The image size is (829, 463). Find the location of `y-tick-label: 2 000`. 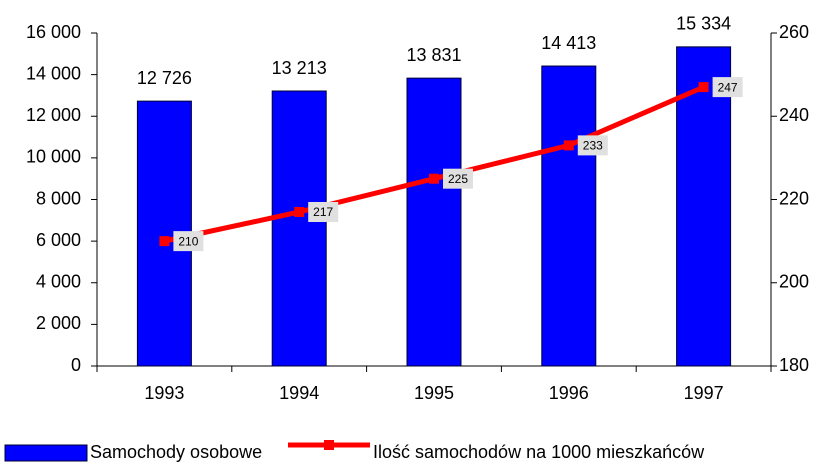

y-tick-label: 2 000 is located at coordinates (58, 323).